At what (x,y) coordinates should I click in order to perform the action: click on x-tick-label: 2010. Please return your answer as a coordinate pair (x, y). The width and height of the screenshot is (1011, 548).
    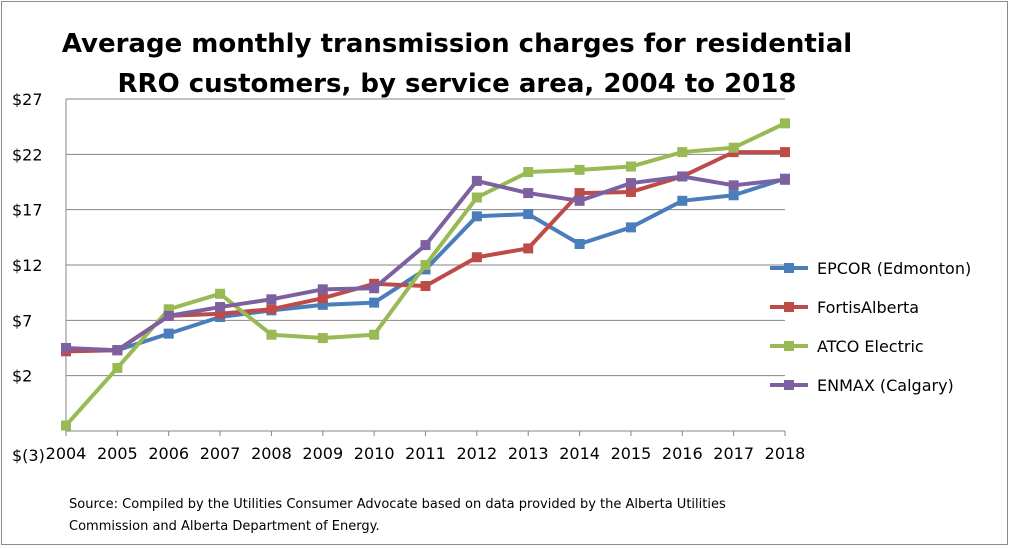
    Looking at the image, I should click on (374, 453).